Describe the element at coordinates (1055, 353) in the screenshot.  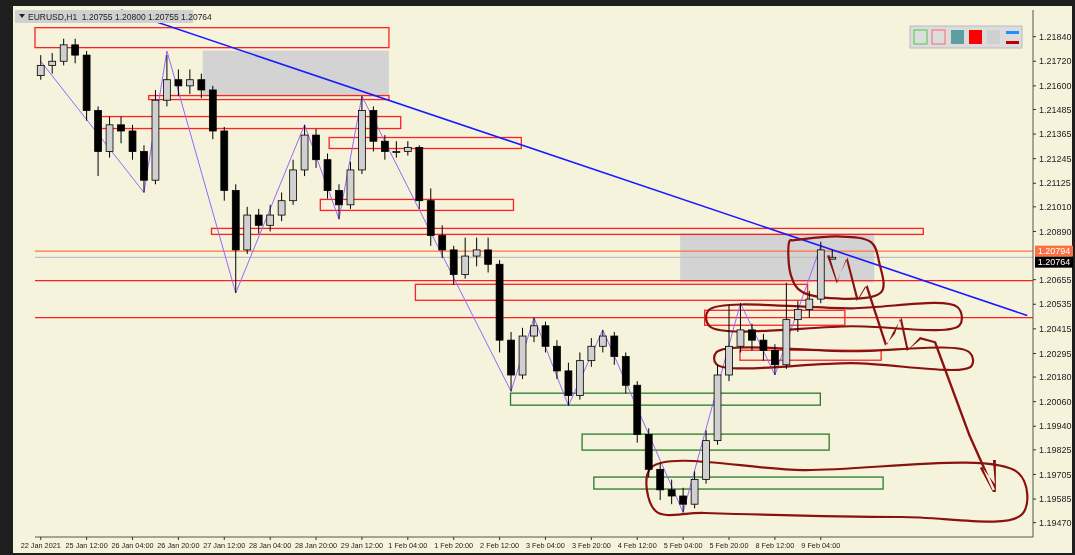
I see `y-tick-label: 1.20295` at that location.